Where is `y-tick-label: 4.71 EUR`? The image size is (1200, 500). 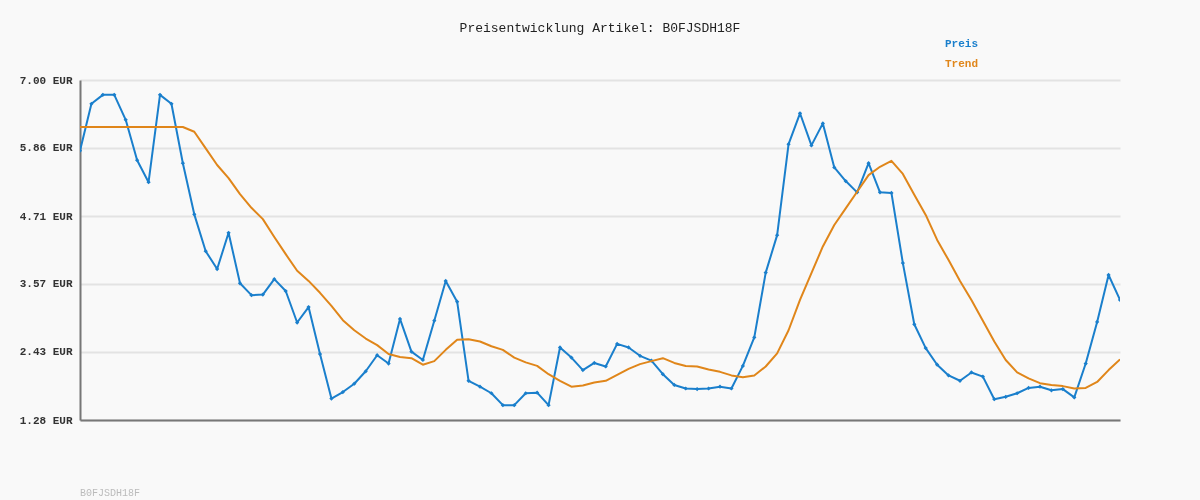 y-tick-label: 4.71 EUR is located at coordinates (46, 216).